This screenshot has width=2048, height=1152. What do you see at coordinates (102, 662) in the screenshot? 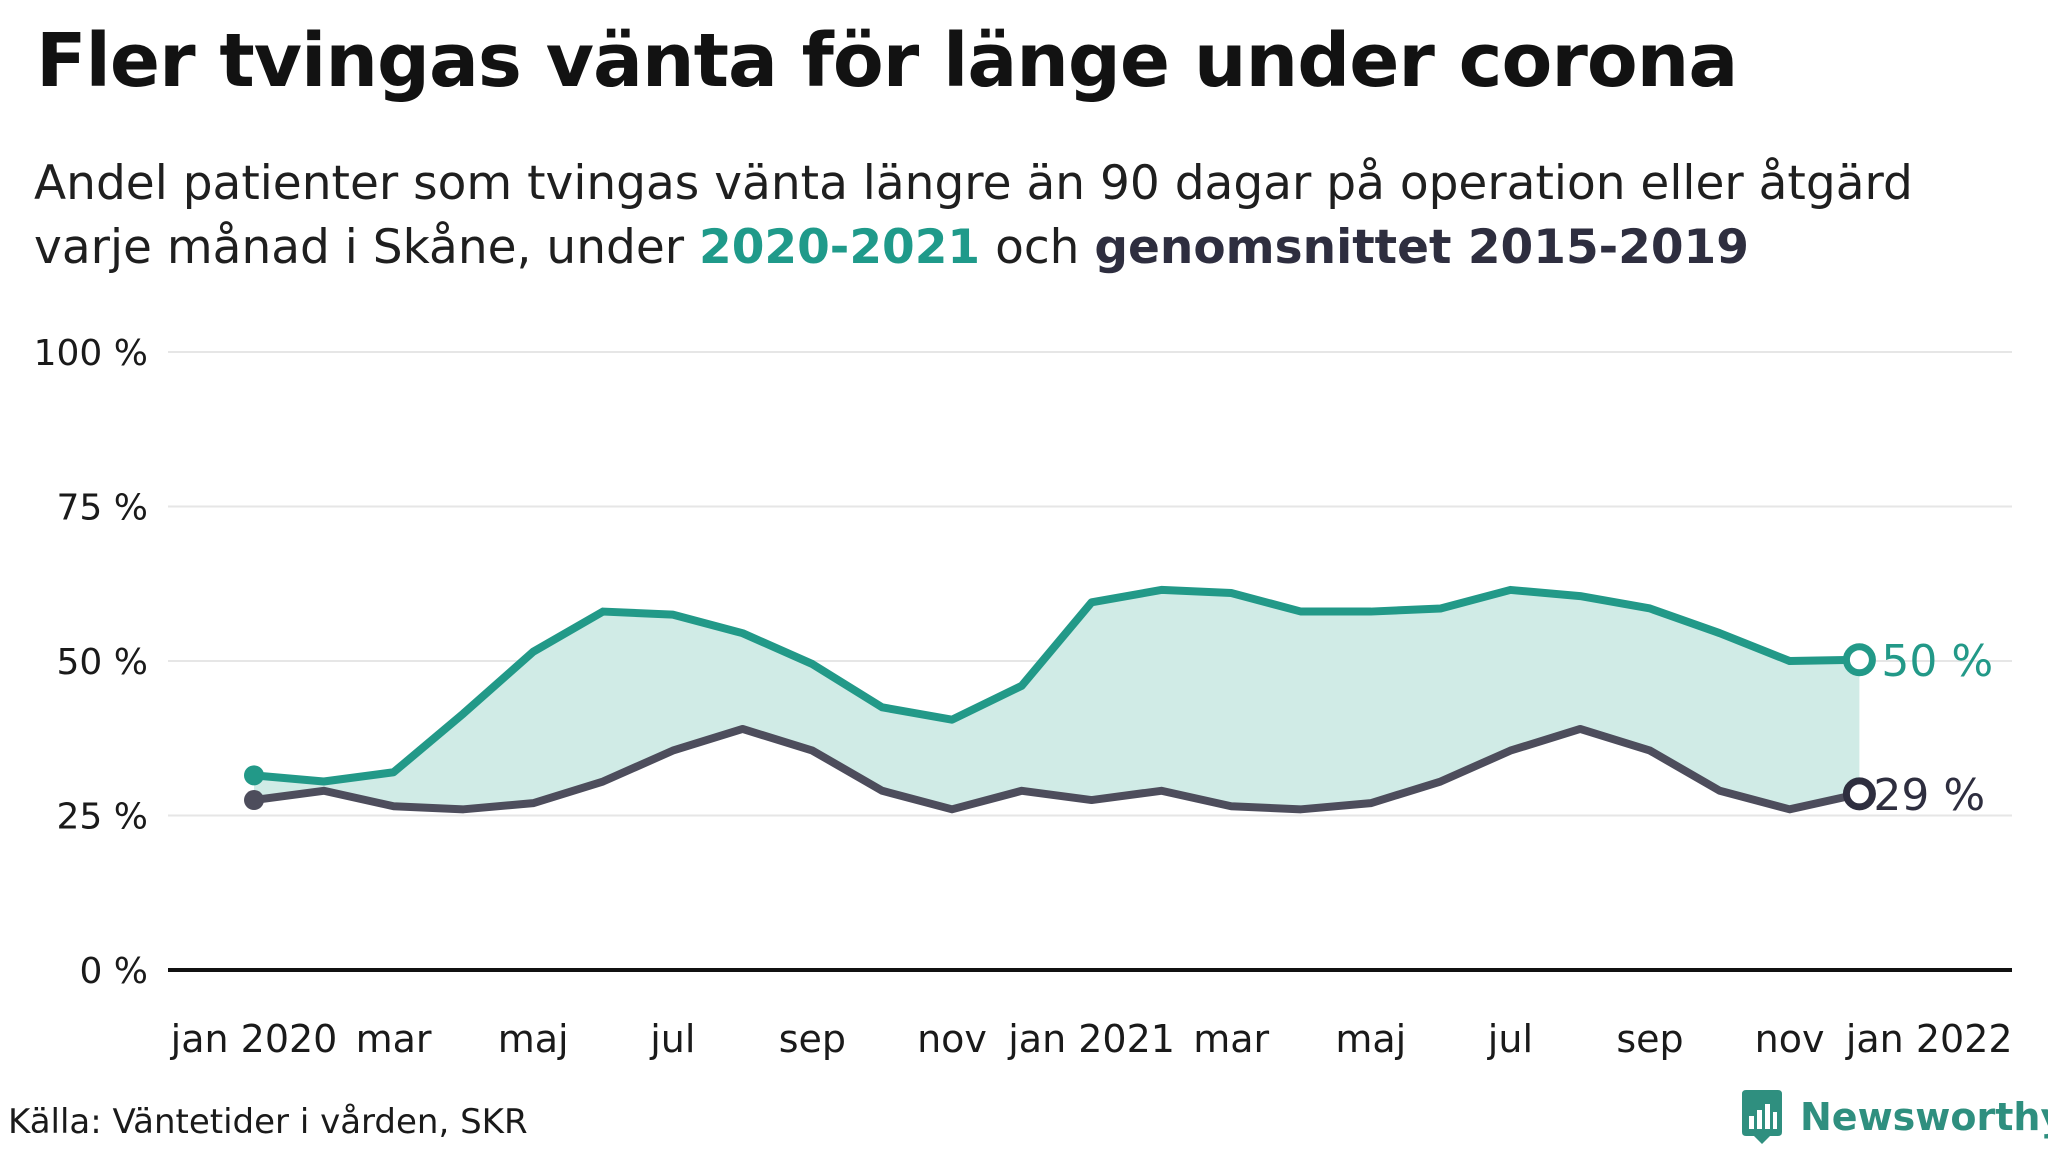
I see `y-tick-label: 50 %` at bounding box center [102, 662].